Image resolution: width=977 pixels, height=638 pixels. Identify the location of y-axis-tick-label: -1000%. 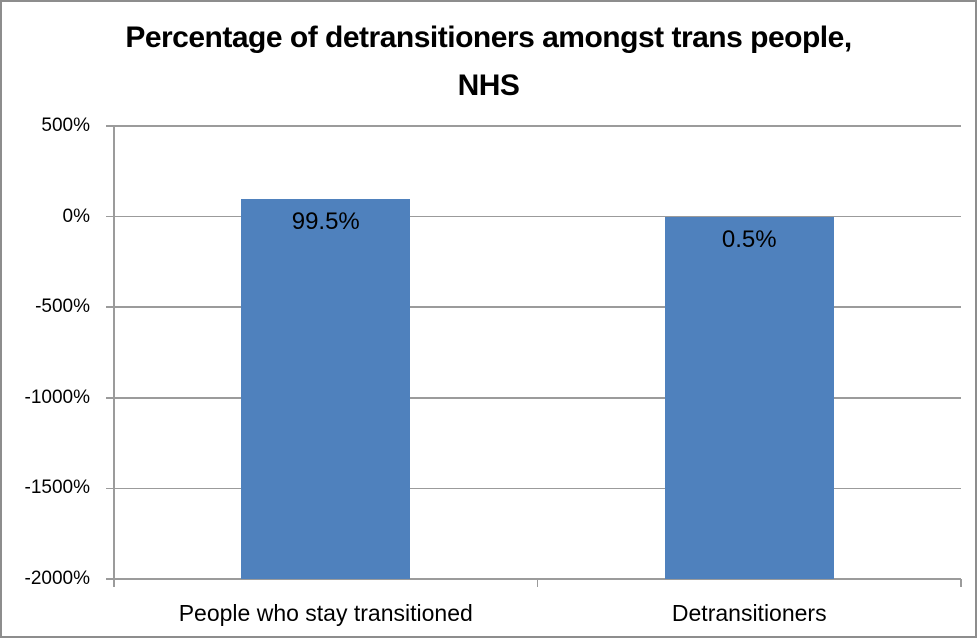
(57, 397).